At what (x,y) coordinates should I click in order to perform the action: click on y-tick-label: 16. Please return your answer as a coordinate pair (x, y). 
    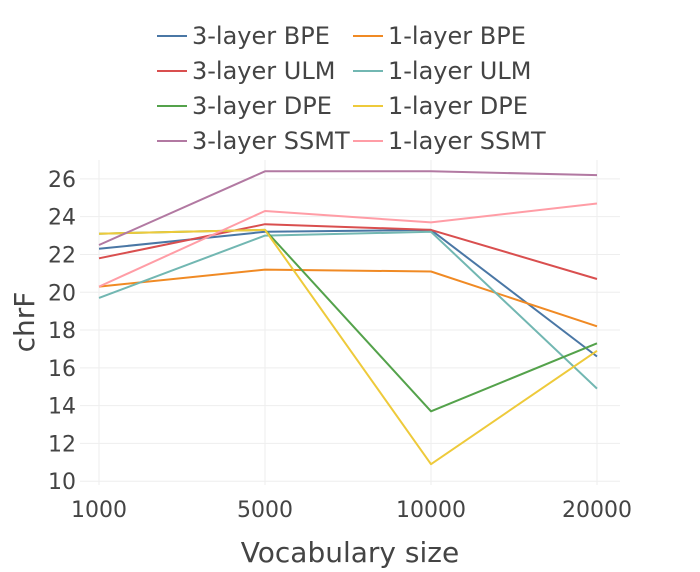
    Looking at the image, I should click on (62, 369).